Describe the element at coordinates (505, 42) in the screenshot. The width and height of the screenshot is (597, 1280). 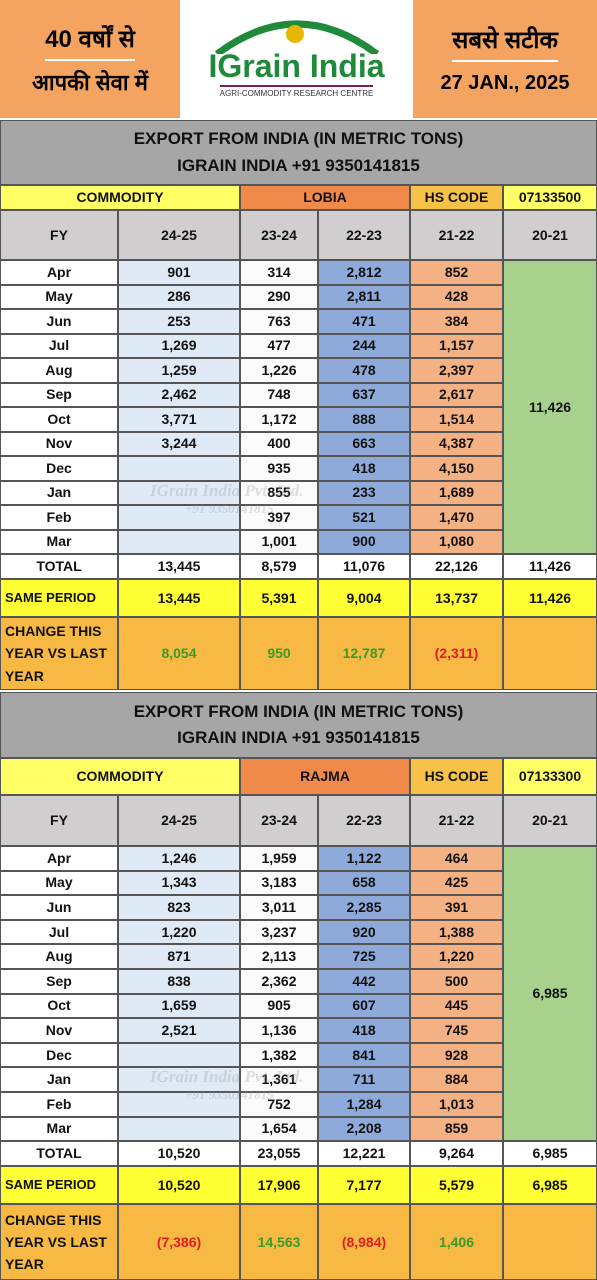
I see `slogan: सबसे सटीक` at that location.